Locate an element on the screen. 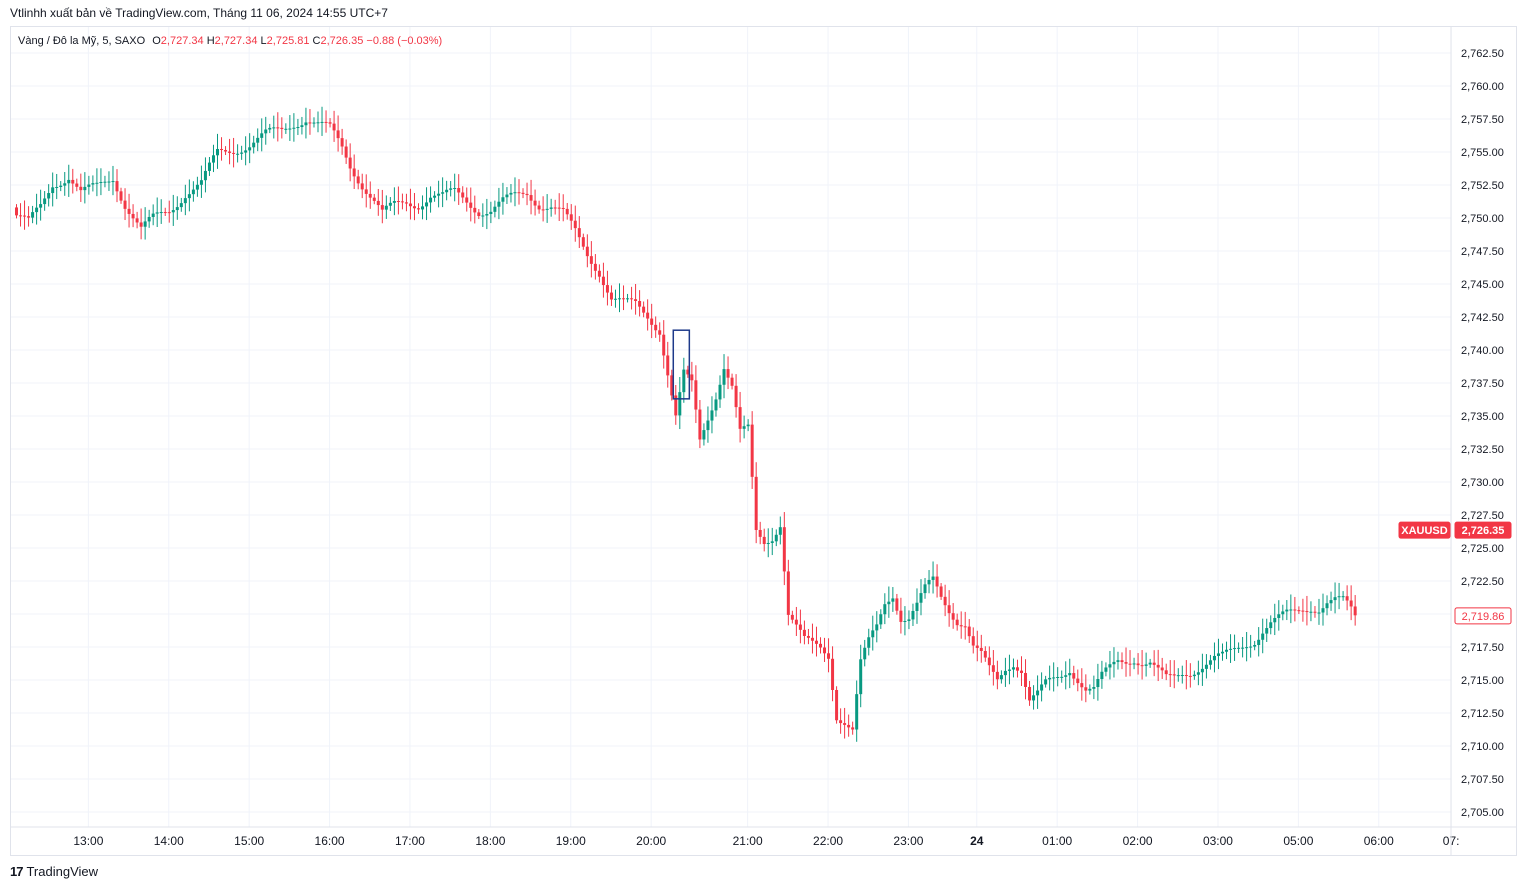 The width and height of the screenshot is (1527, 891). y-tick-label: 2,747.50 is located at coordinates (1482, 252).